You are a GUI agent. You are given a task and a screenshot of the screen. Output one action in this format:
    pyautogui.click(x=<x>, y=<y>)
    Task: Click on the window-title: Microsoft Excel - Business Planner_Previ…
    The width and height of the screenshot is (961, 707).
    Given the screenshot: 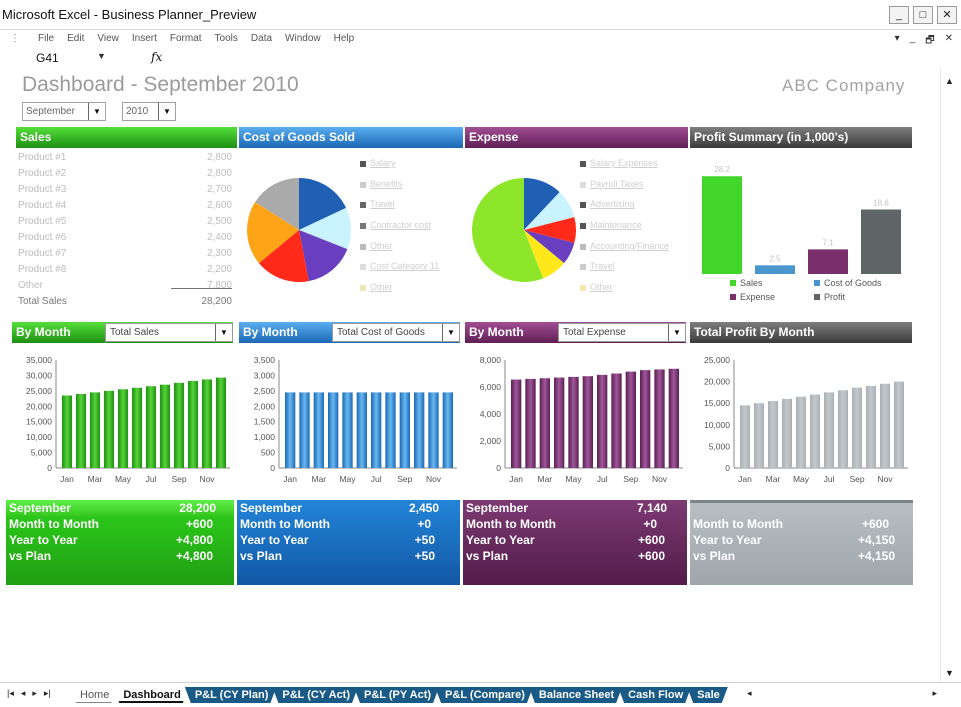 What is the action you would take?
    pyautogui.click(x=129, y=14)
    